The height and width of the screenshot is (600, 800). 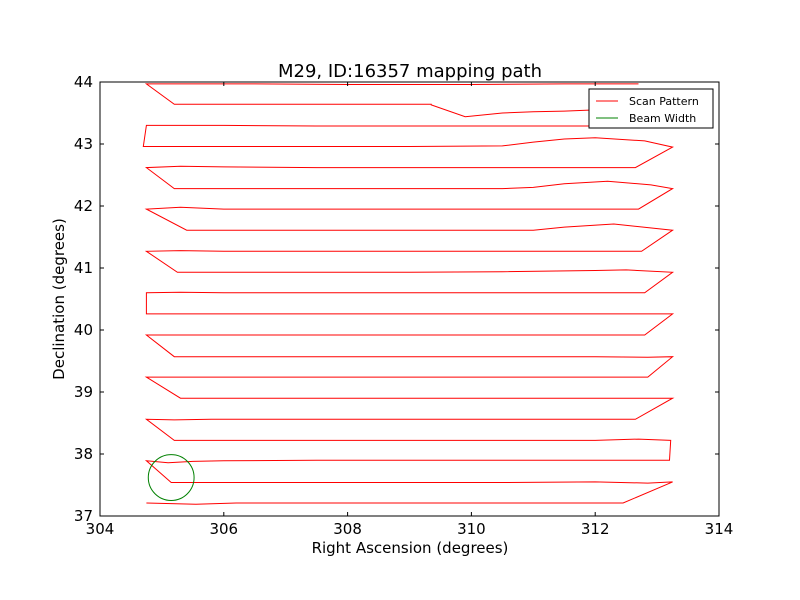 I want to click on y-tick-label: 38, so click(x=83, y=454).